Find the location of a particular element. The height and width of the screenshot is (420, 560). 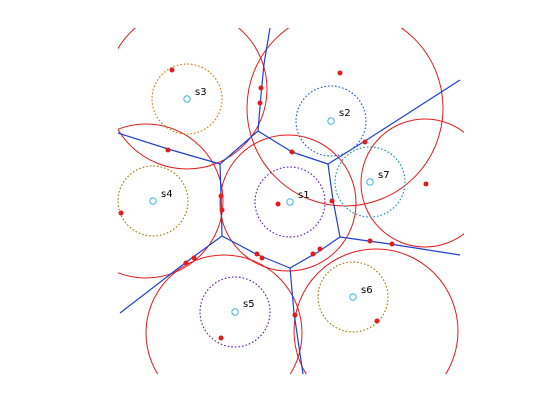

large-circle-s7 is located at coordinates (412, 183).